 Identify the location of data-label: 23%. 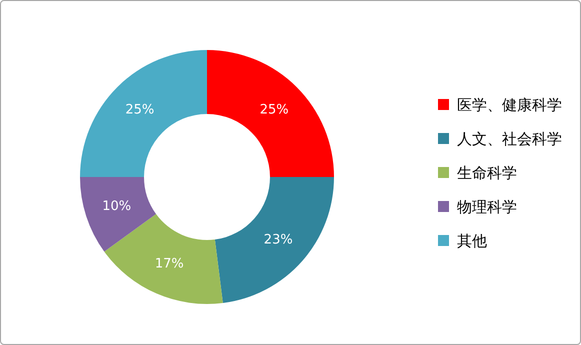
(278, 240).